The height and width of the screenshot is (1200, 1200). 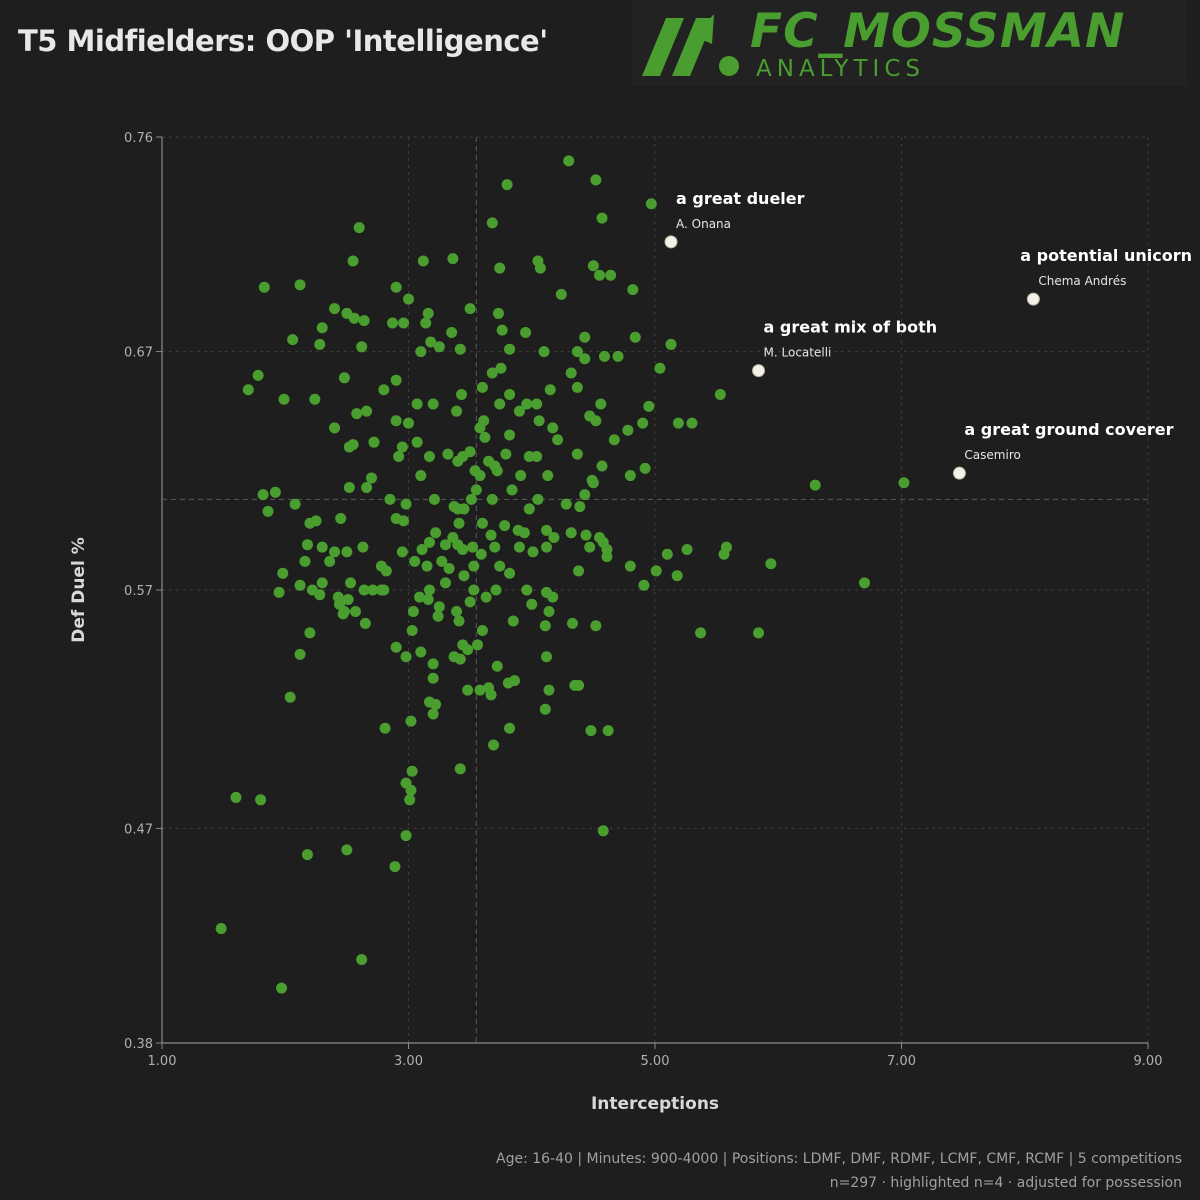 I want to click on annotation-label: a great ground coverer, so click(x=1068, y=429).